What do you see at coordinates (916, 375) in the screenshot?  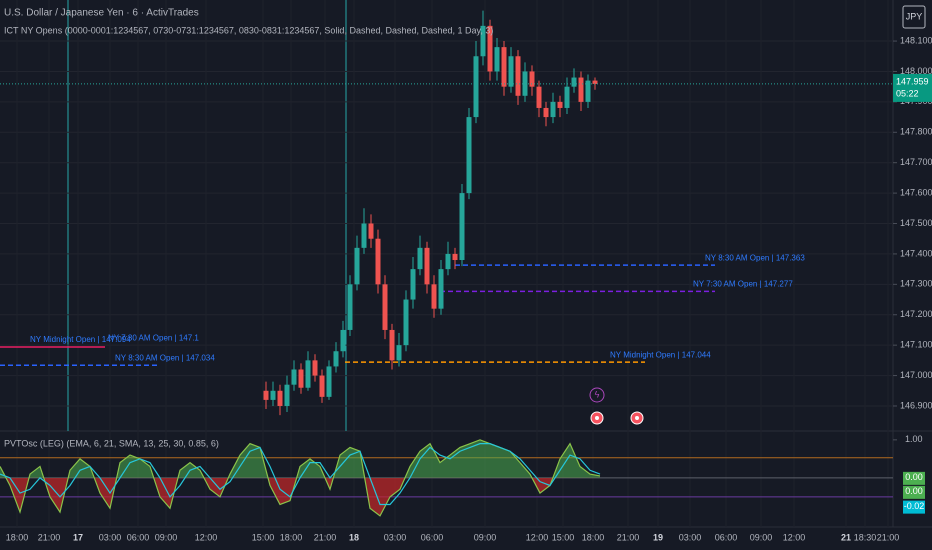 I see `y-tick-label: 147.000` at bounding box center [916, 375].